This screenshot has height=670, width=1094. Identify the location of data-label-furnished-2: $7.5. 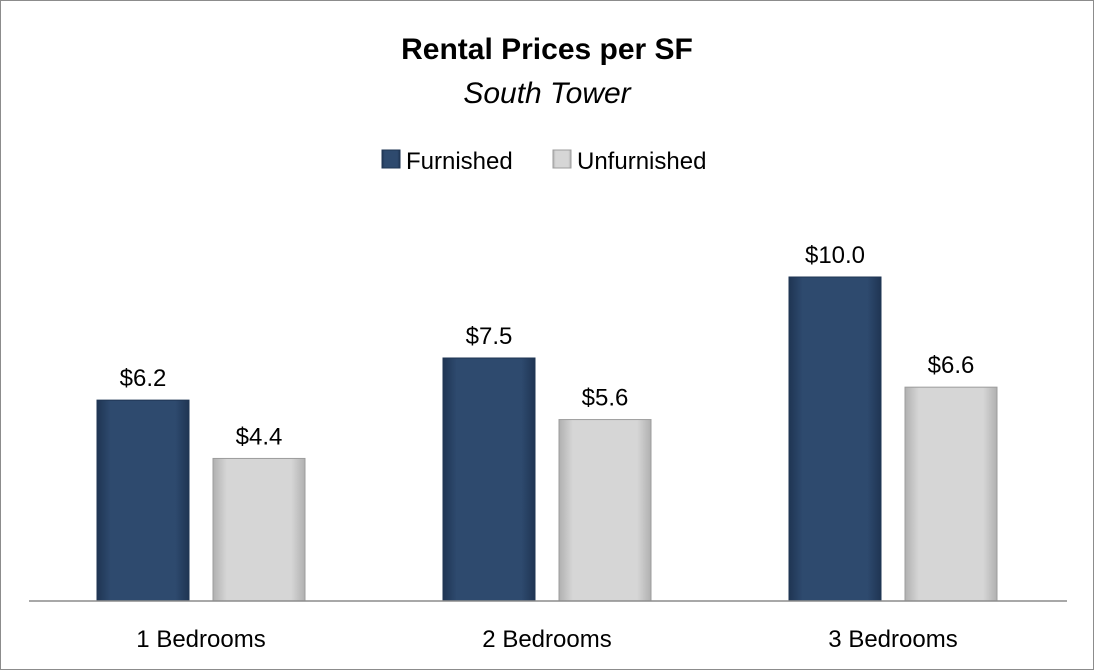
(489, 336).